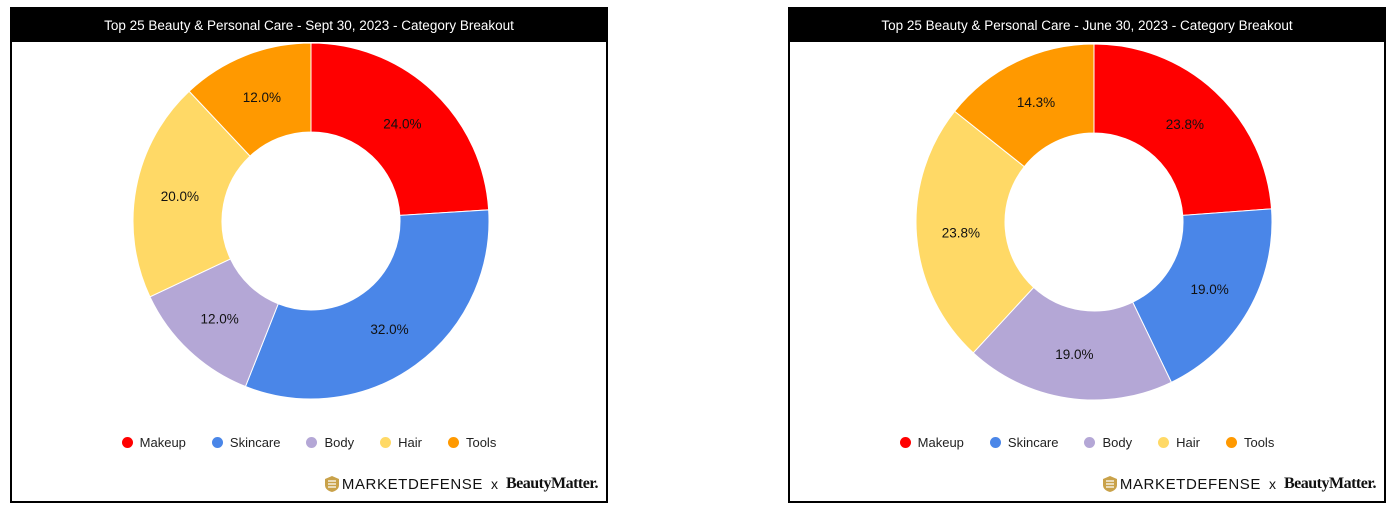  I want to click on slice-label-body: 19.0%, so click(1074, 354).